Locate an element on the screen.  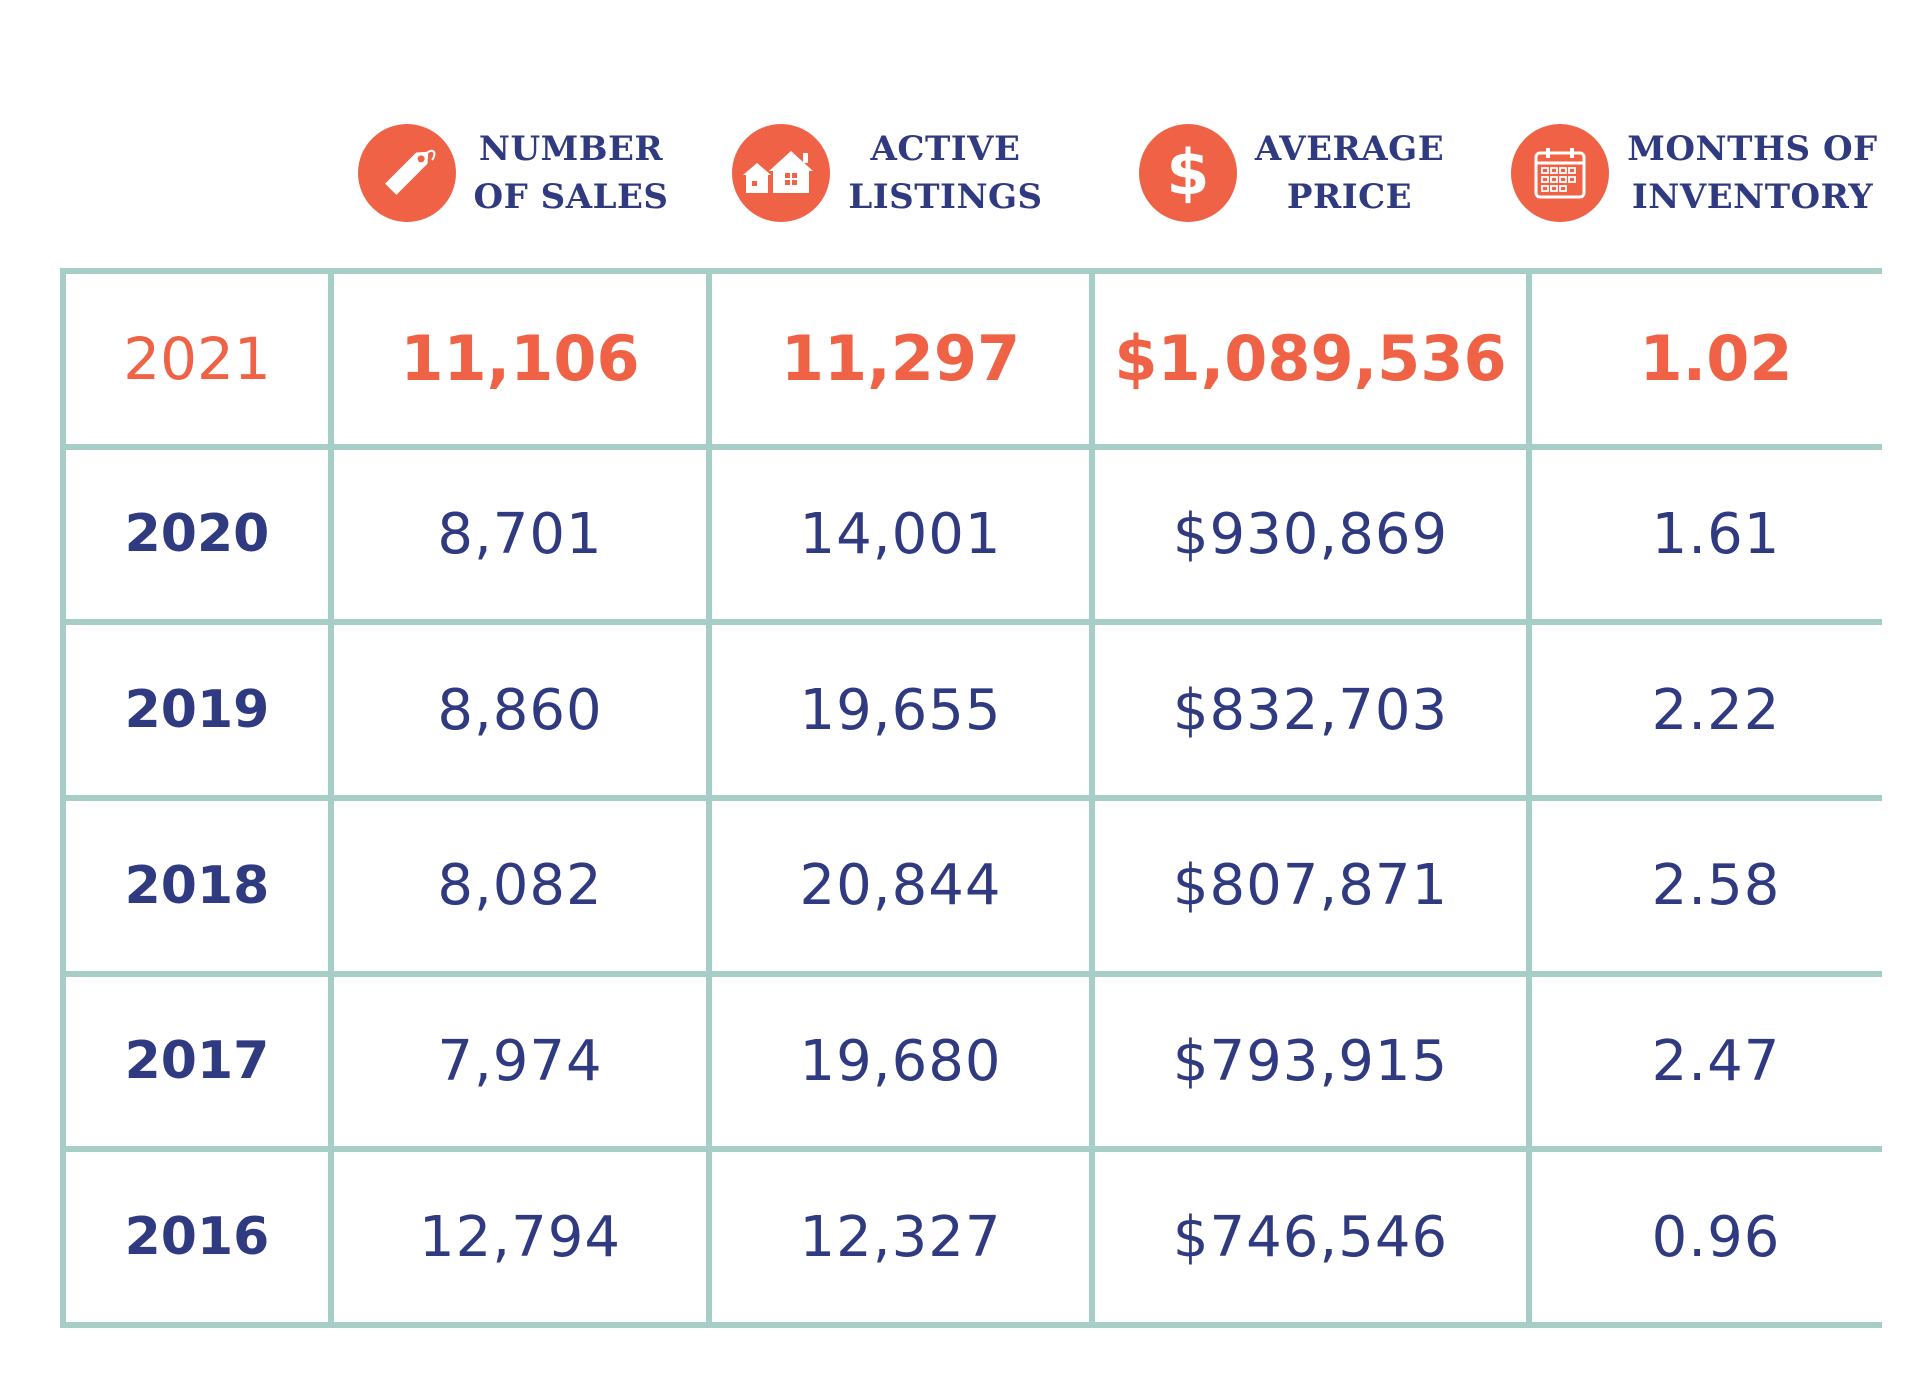
table-cell-listings: 19,655 is located at coordinates (900, 710).